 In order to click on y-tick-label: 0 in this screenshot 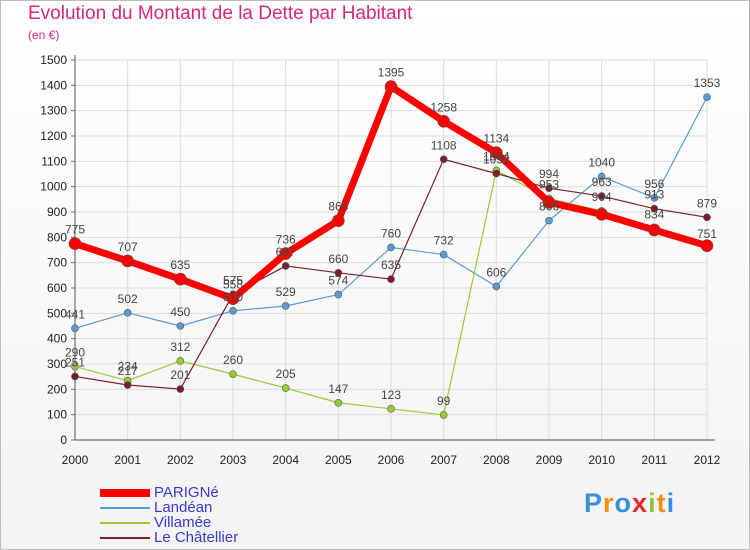, I will do `click(63, 440)`.